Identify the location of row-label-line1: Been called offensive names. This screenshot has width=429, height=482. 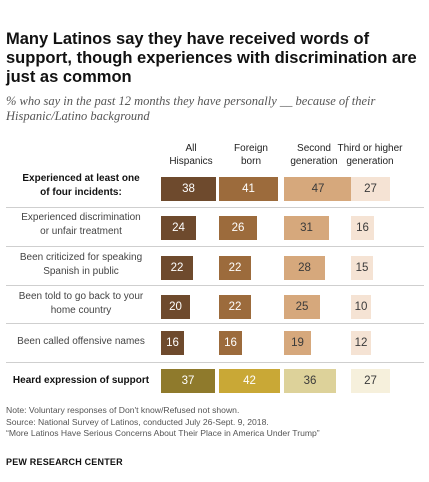
(81, 341).